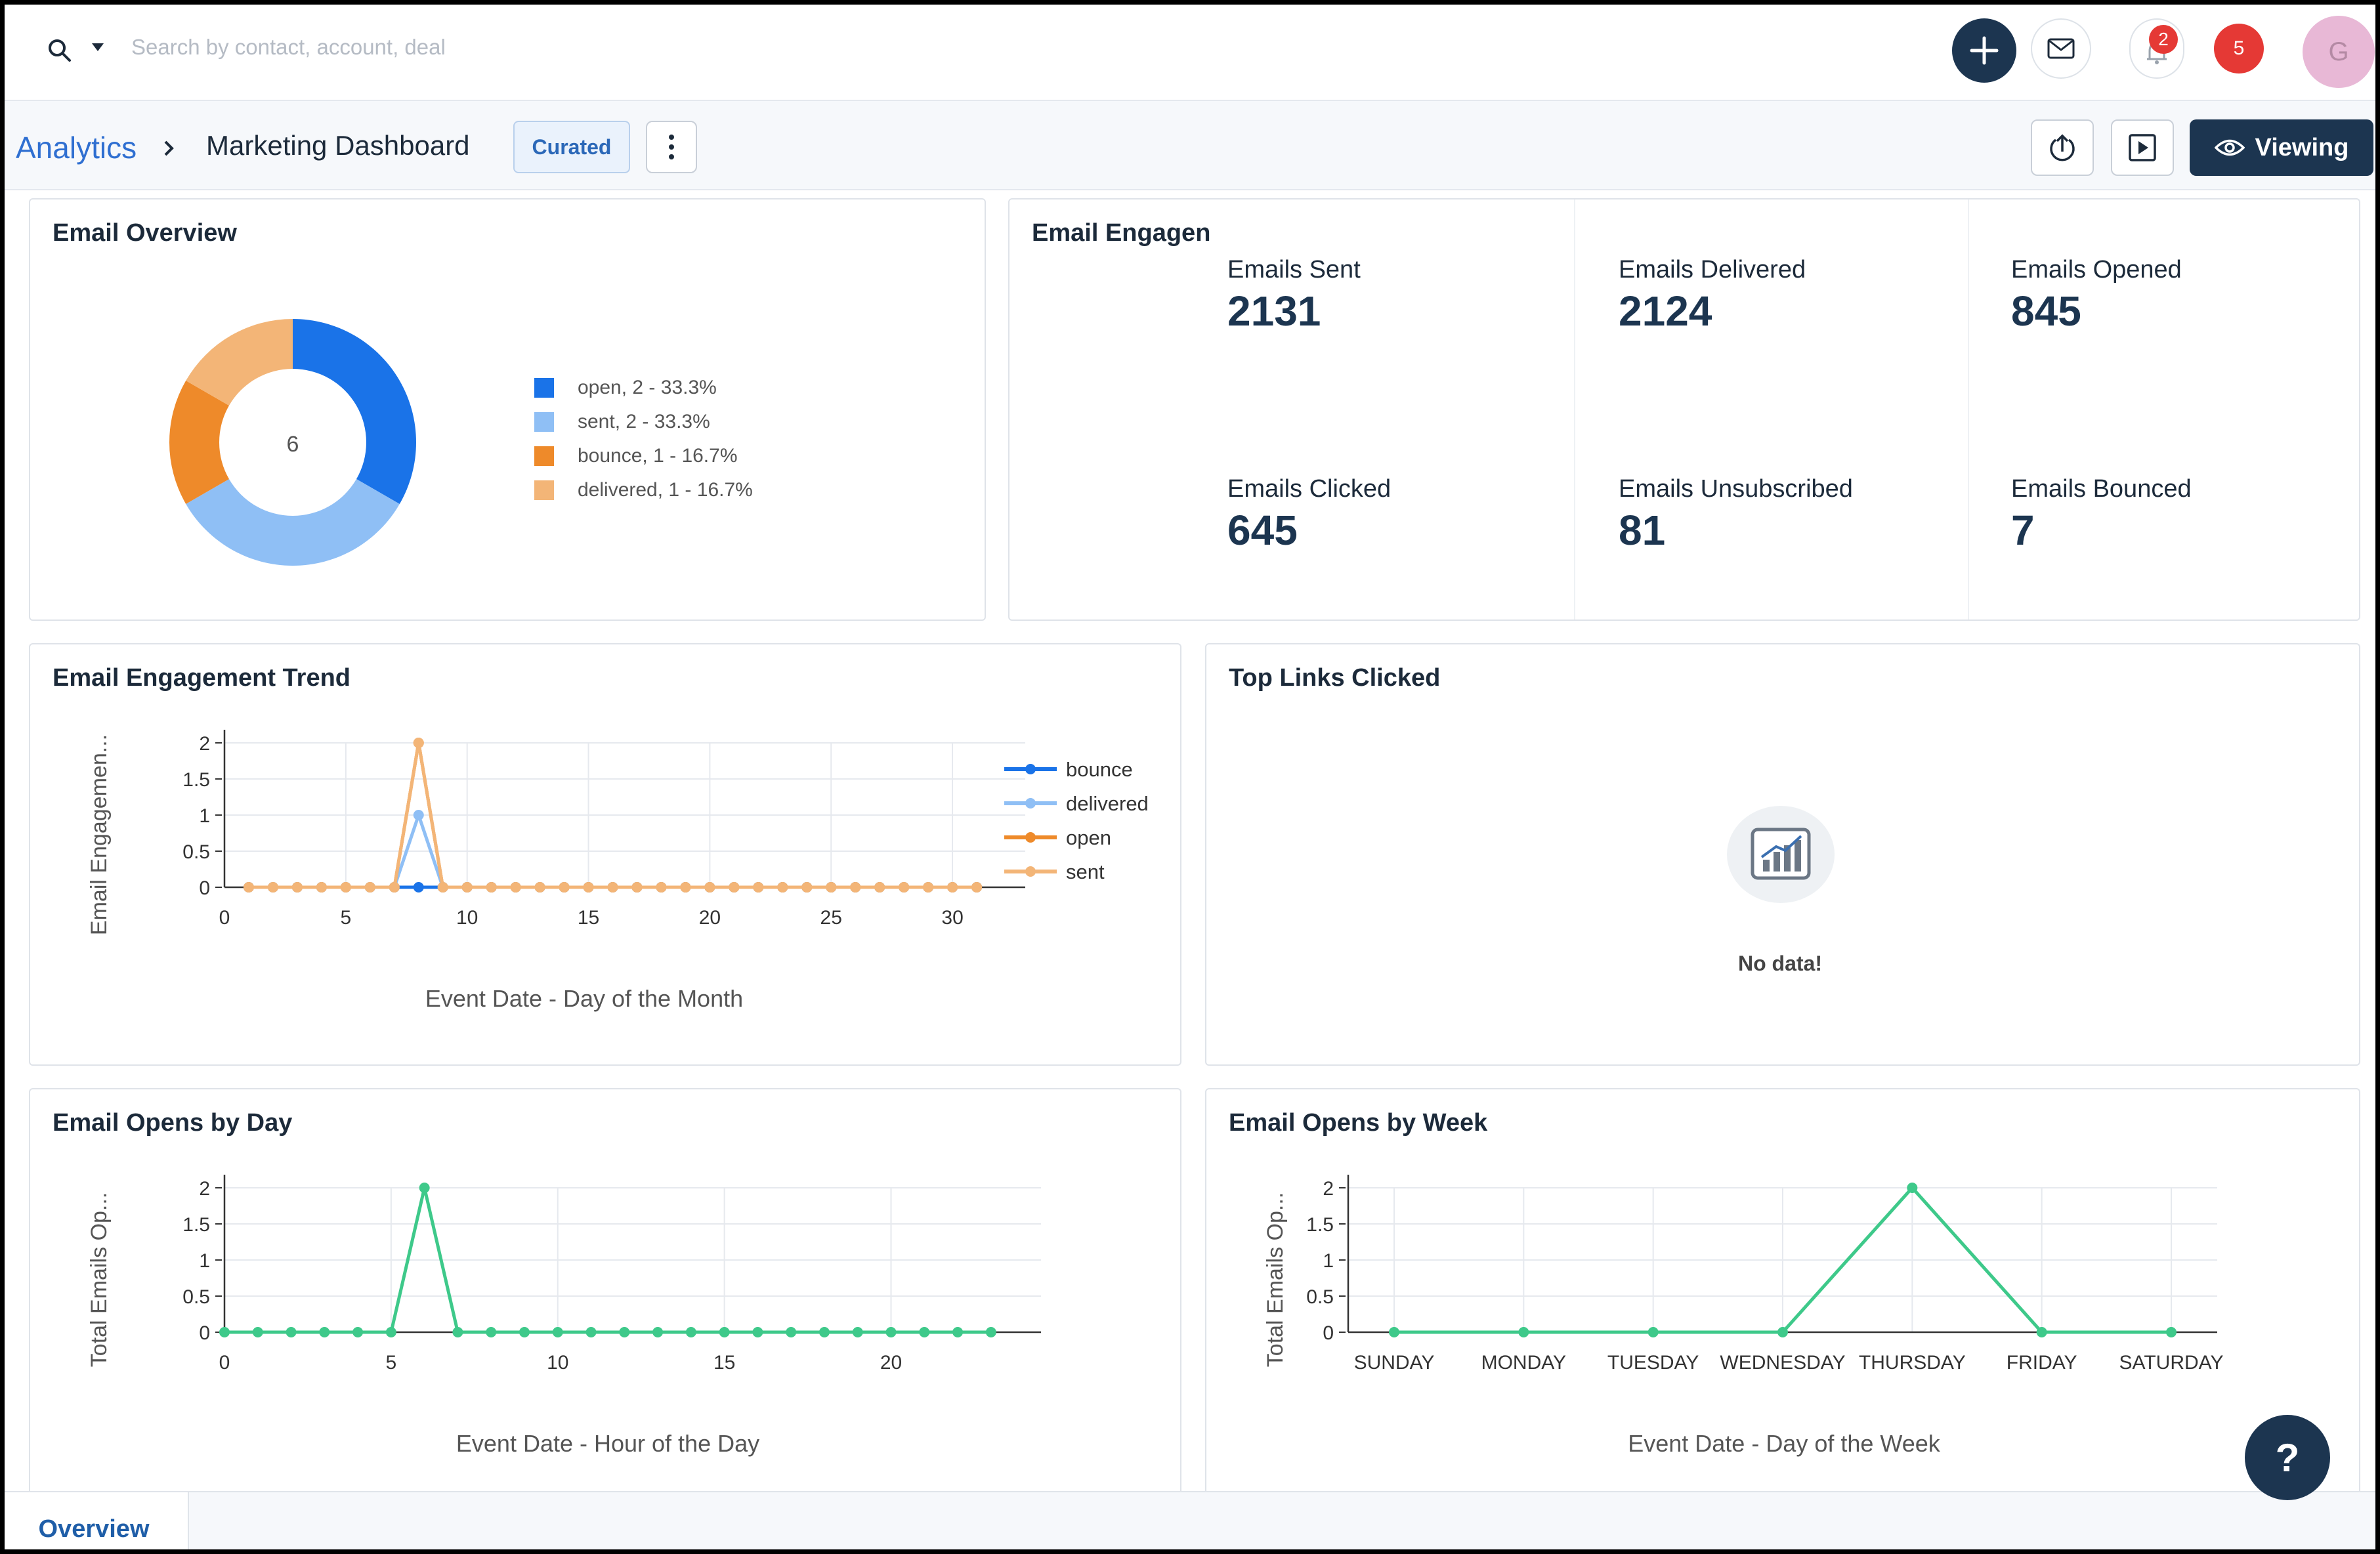 This screenshot has width=2380, height=1554. I want to click on chevron-down-icon, so click(98, 47).